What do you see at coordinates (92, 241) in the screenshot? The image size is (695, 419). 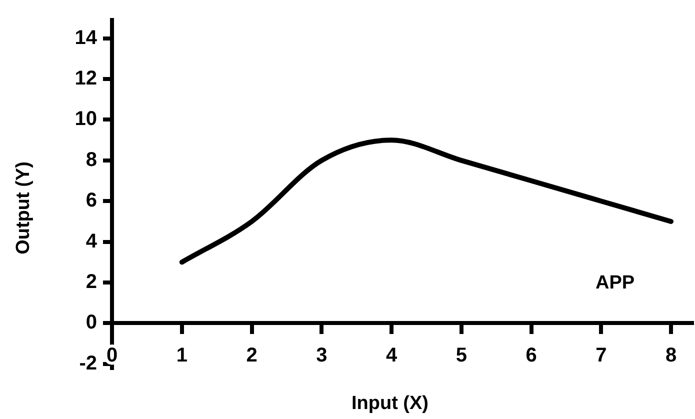 I see `y-tick-label: 4` at bounding box center [92, 241].